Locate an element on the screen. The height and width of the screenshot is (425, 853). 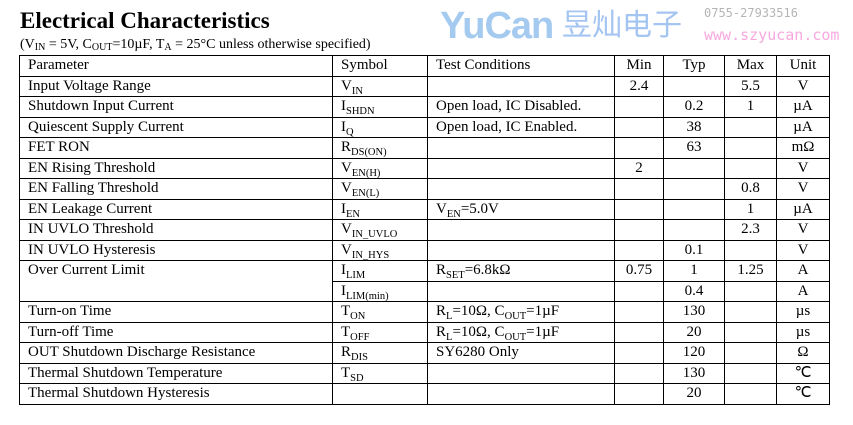
table-row: Thermal Shutdown Temperature TSD 130 ℃ is located at coordinates (424, 373).